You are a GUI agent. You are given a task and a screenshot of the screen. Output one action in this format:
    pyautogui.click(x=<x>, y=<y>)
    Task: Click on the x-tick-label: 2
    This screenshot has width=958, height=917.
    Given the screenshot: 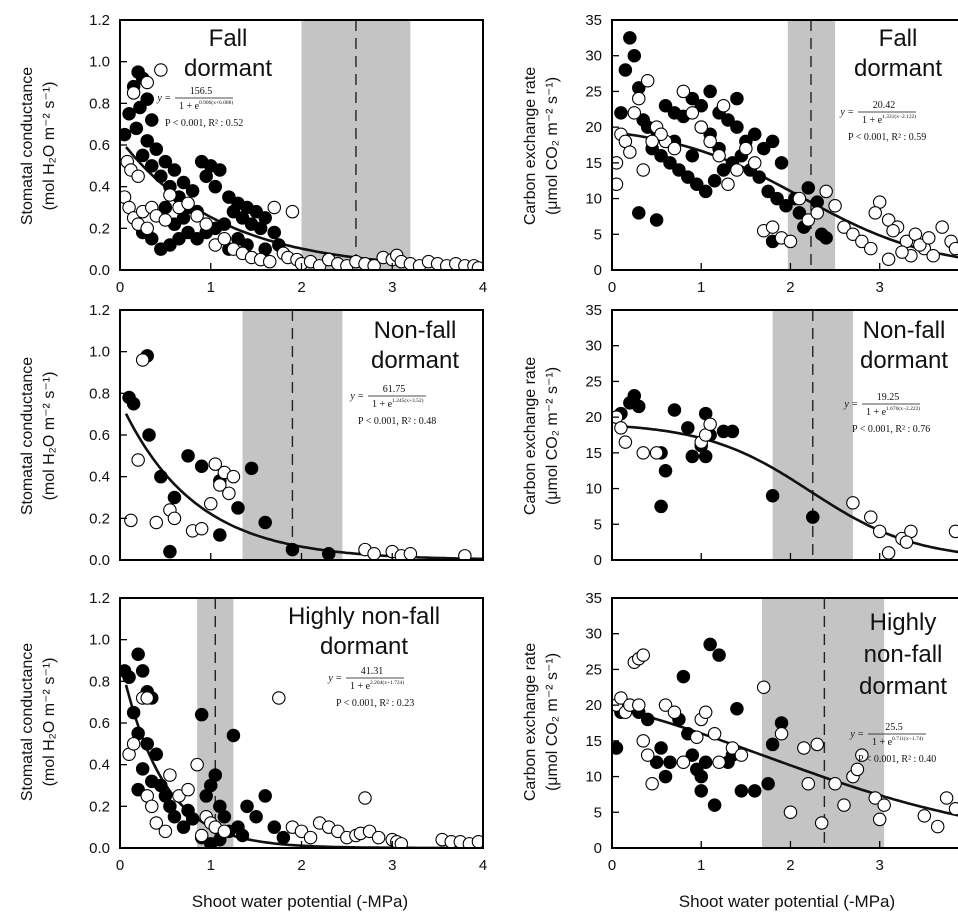 What is the action you would take?
    pyautogui.click(x=301, y=287)
    